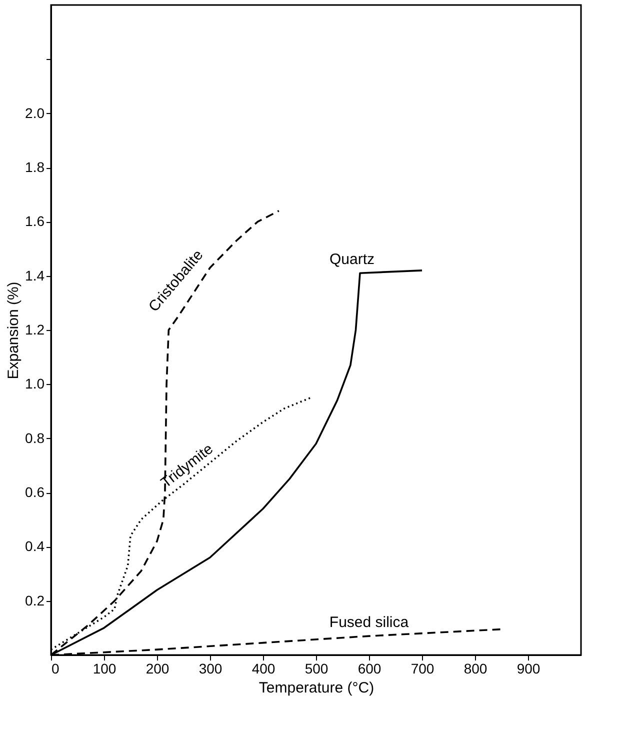  I want to click on x-tick-label: 0, so click(56, 668).